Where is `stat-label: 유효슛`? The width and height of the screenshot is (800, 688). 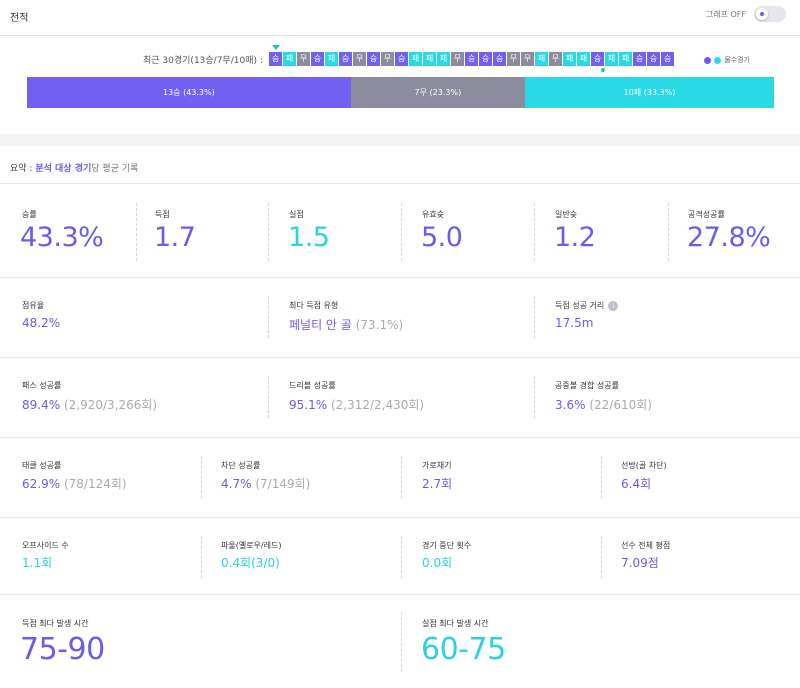
stat-label: 유효슛 is located at coordinates (433, 214).